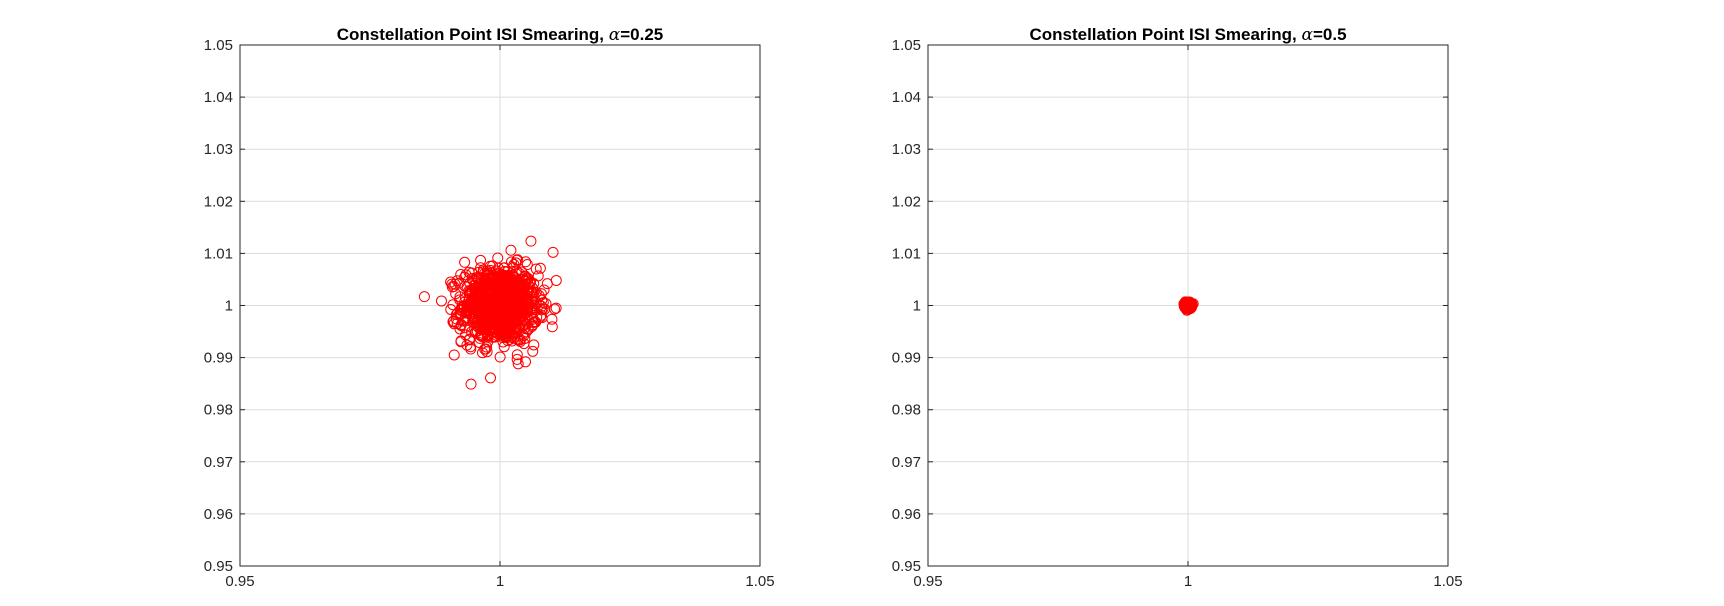 The height and width of the screenshot is (606, 1724). I want to click on y-tick-label: 0.96, so click(218, 514).